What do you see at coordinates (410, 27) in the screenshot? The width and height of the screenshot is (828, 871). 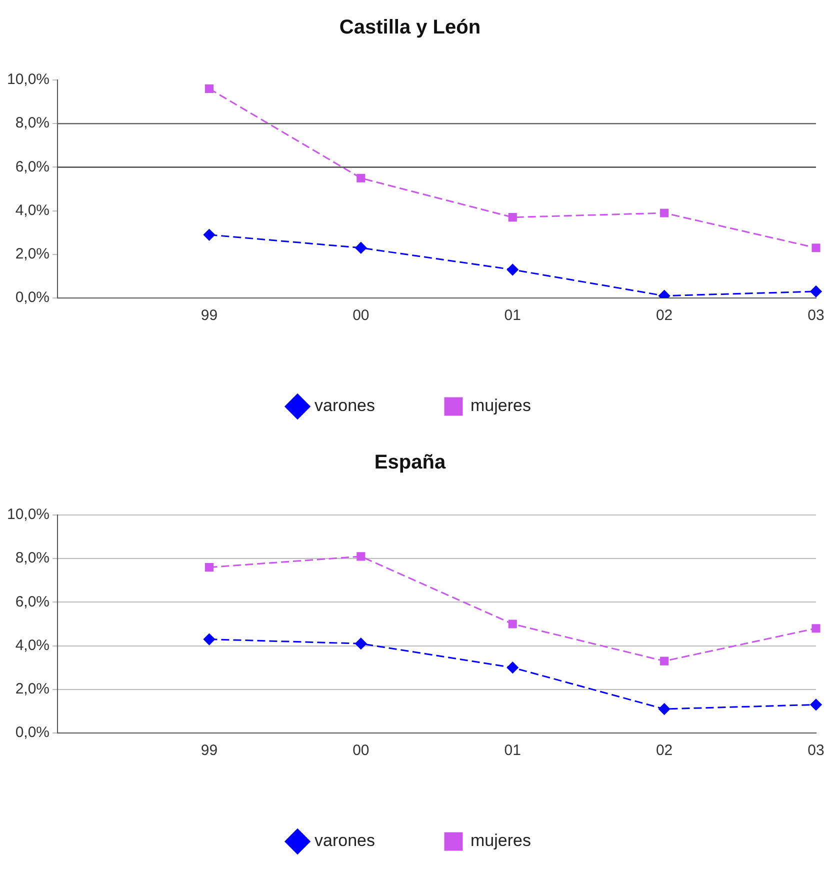 I see `chart-title: Castilla y León` at bounding box center [410, 27].